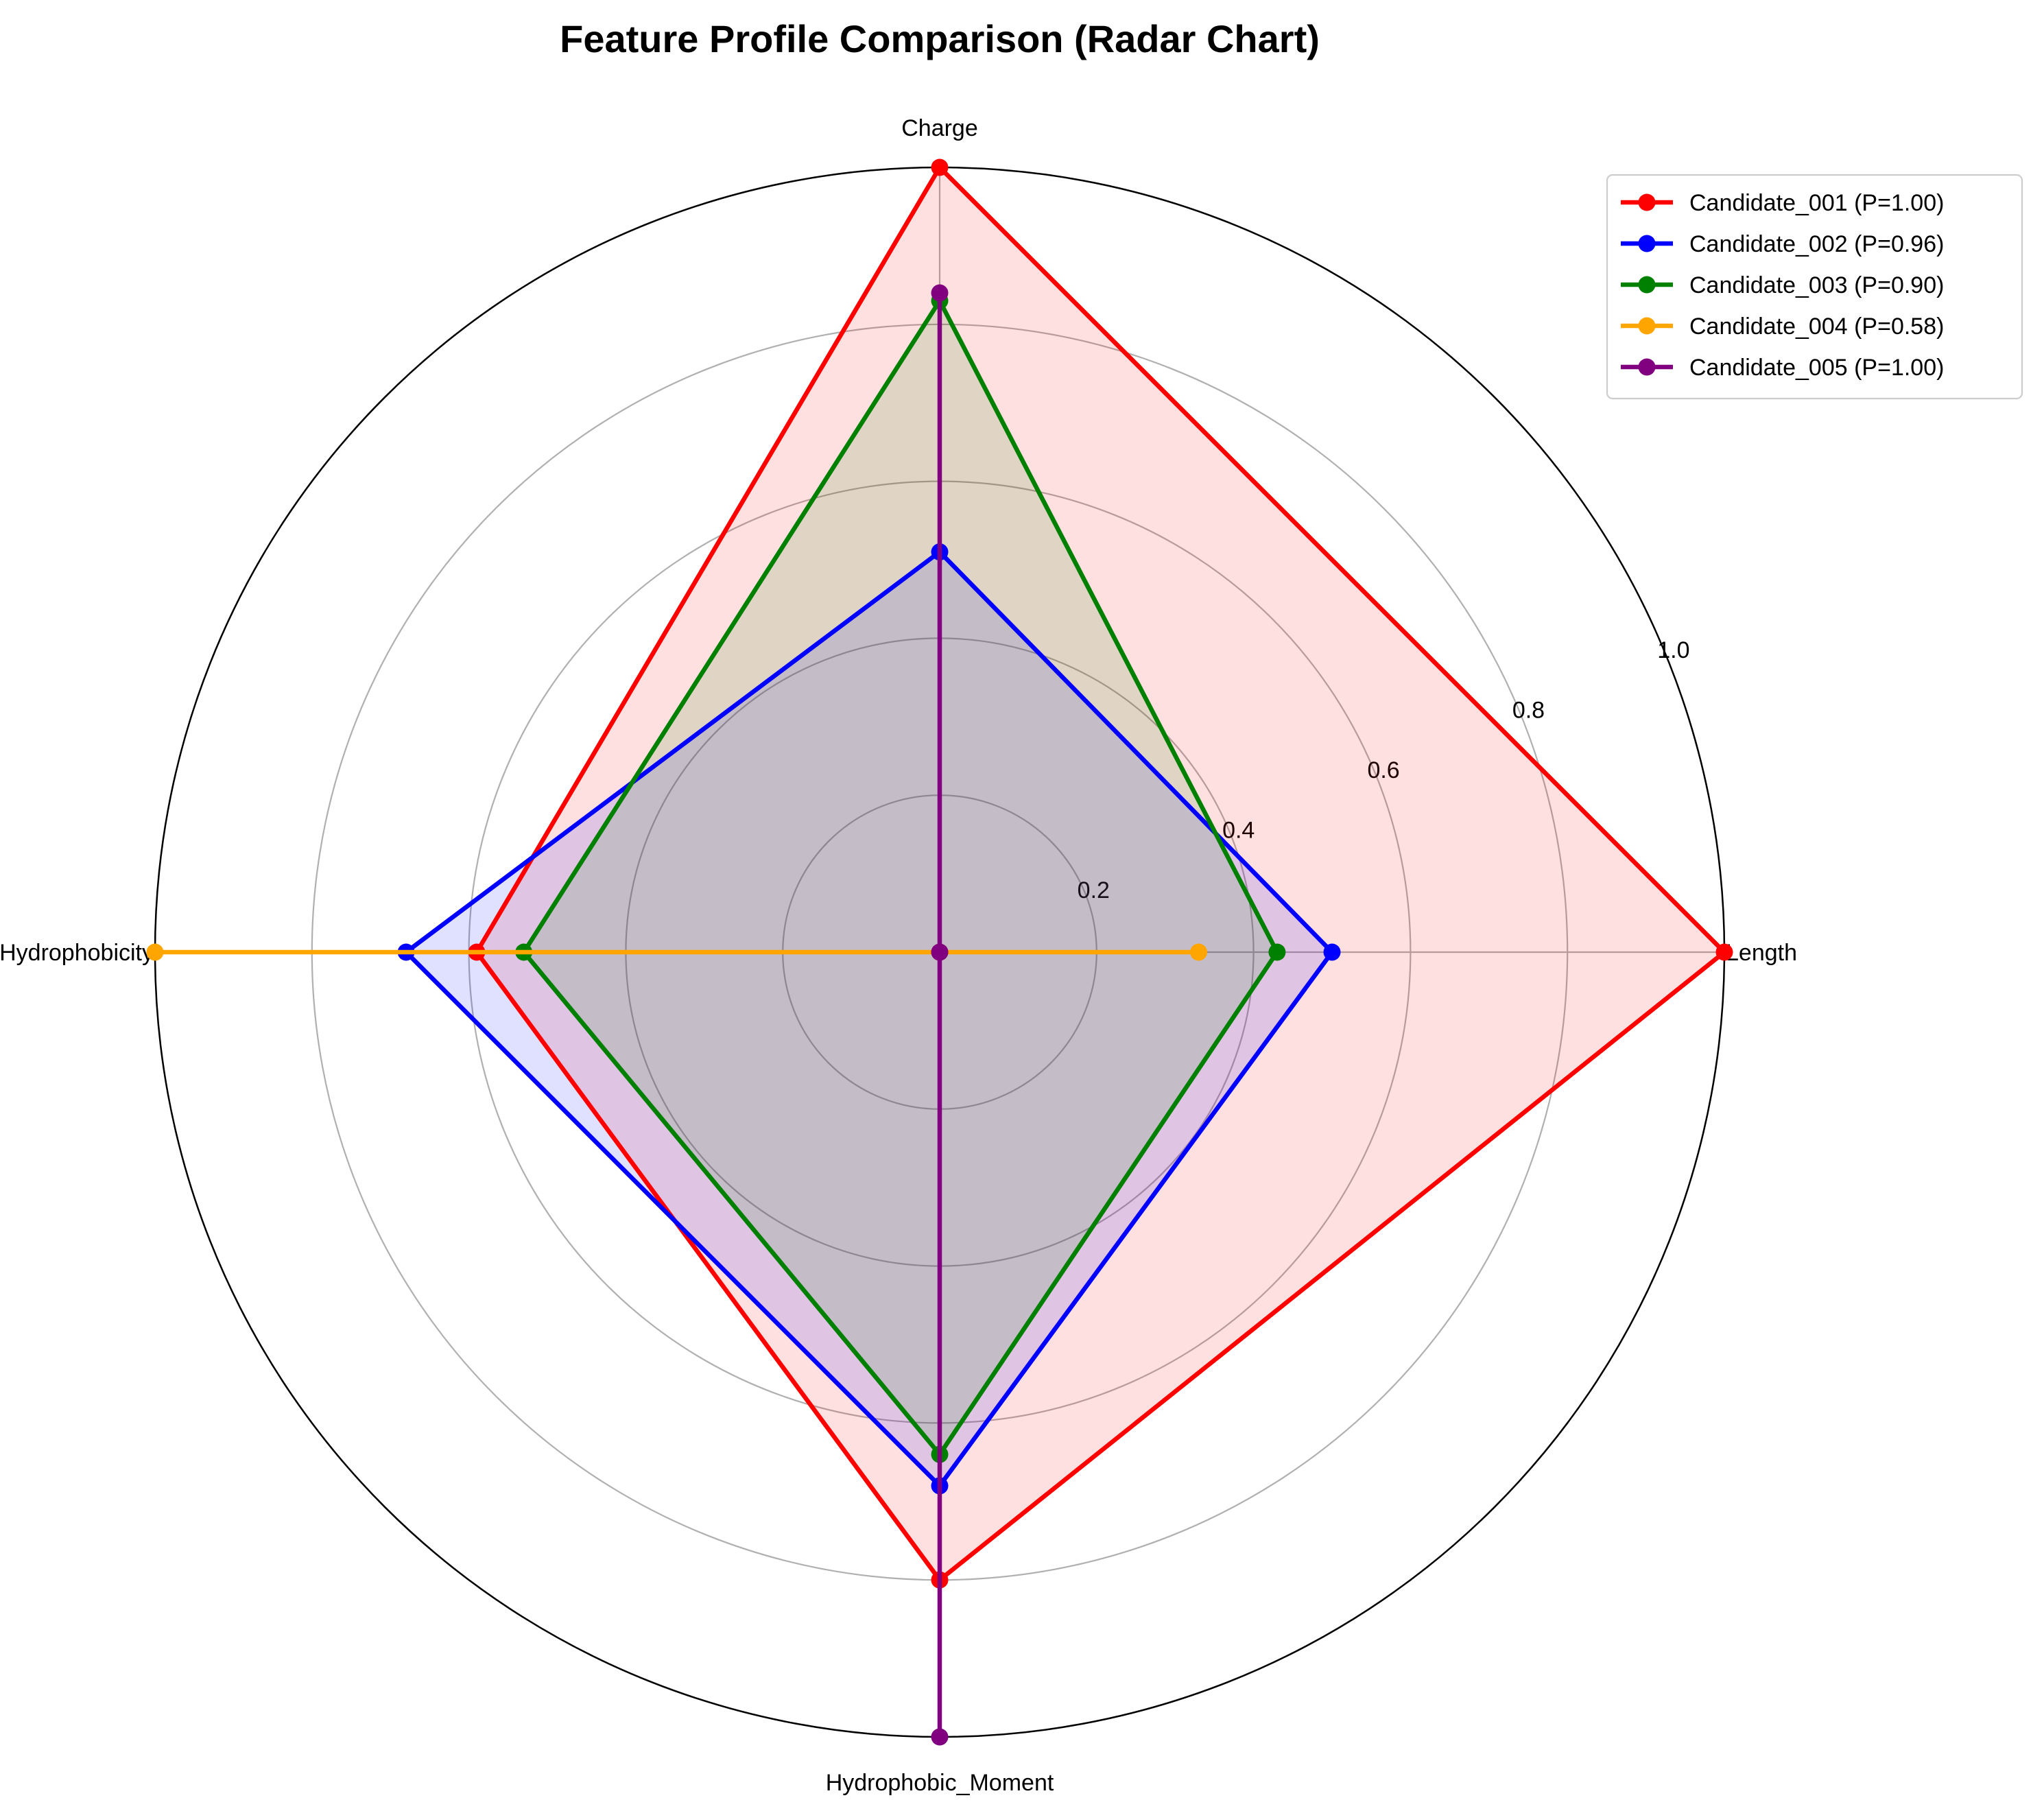  I want to click on legend-item: Candidate_003 (P=0.90), so click(1782, 285).